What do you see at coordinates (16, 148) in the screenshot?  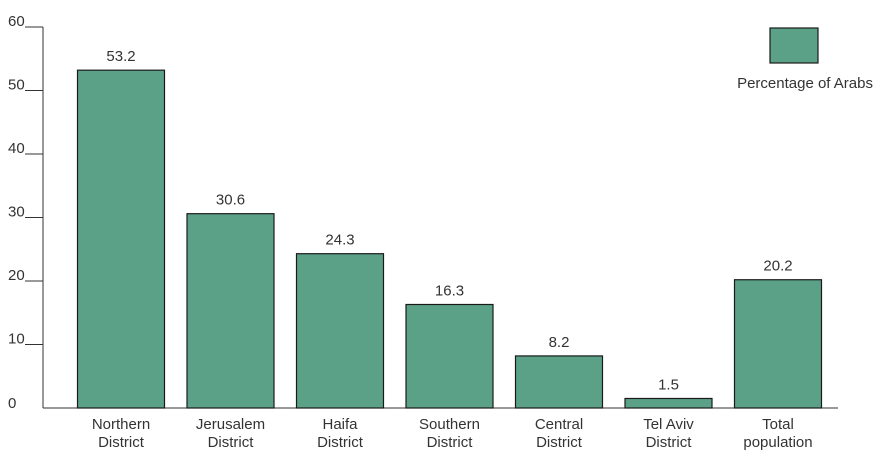 I see `y-tick-label: 40` at bounding box center [16, 148].